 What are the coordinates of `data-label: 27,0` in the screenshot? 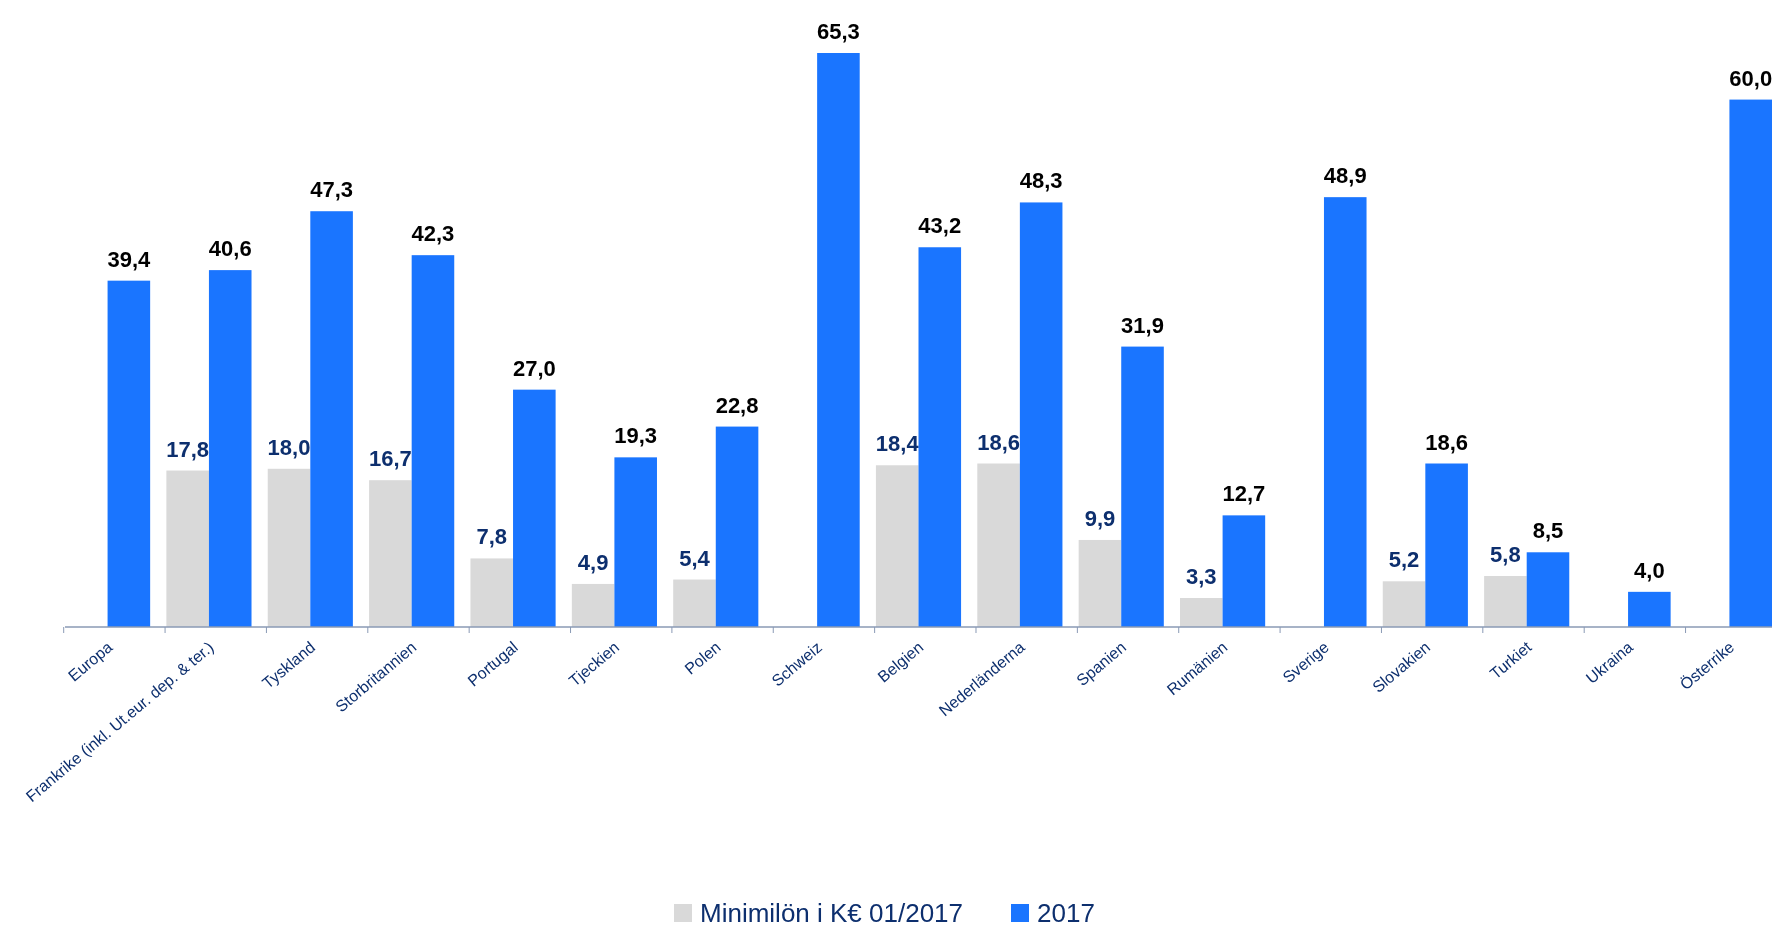 It's located at (534, 368).